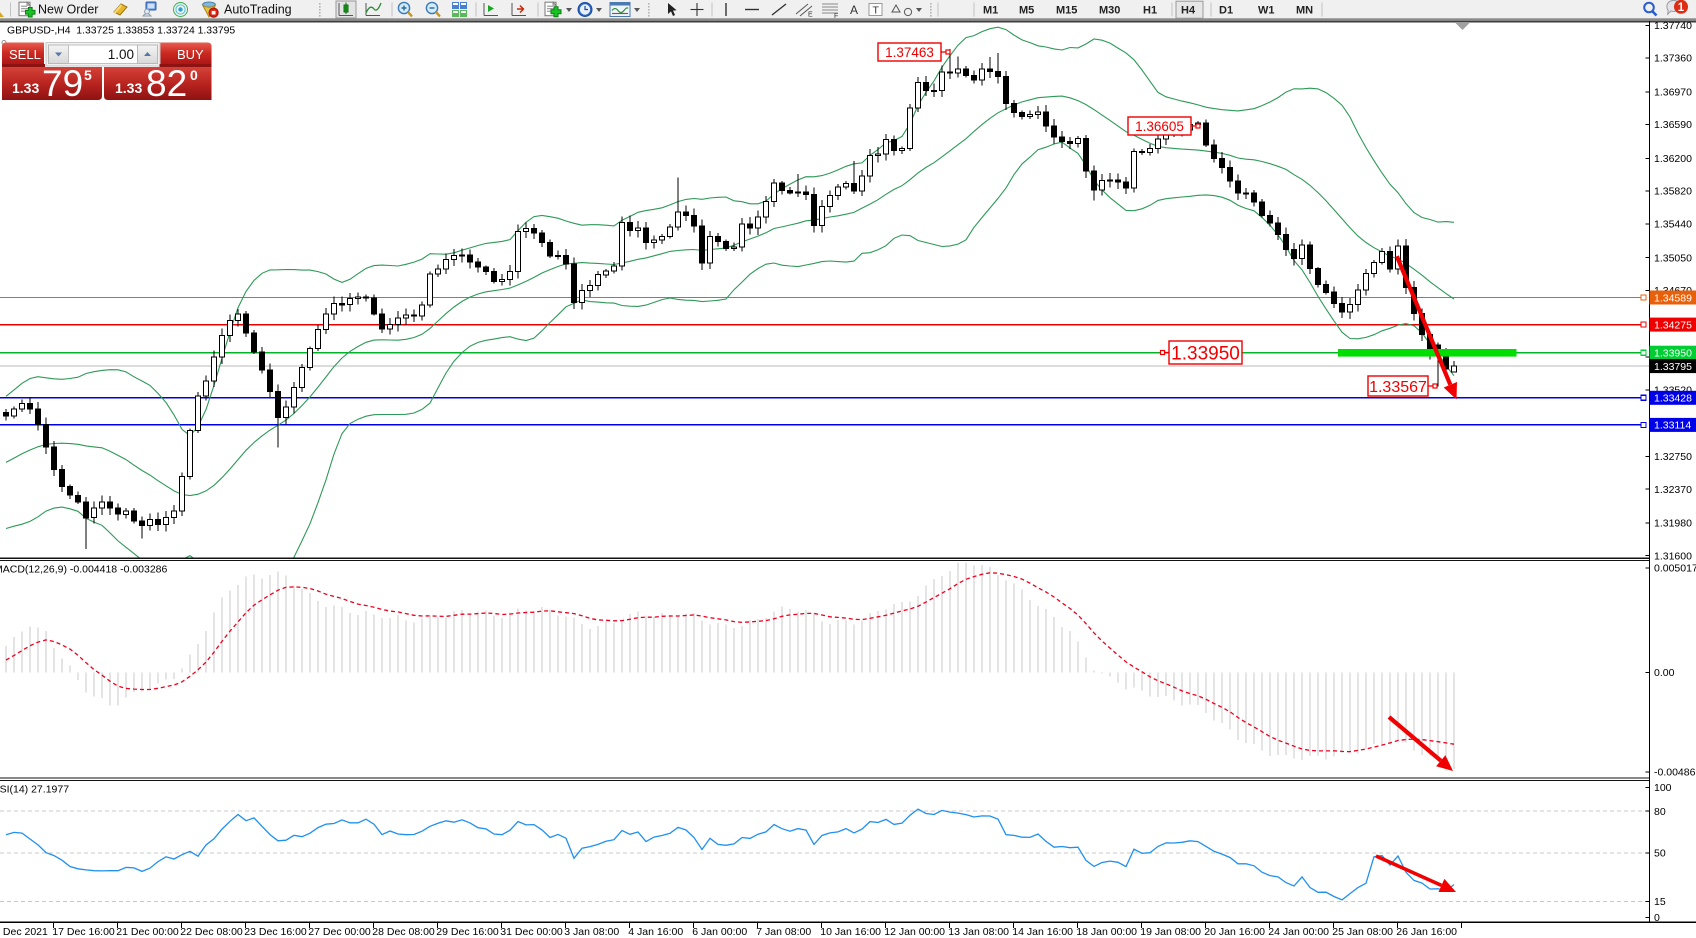  What do you see at coordinates (1675, 773) in the screenshot?
I see `svg-text: -0.004867` at bounding box center [1675, 773].